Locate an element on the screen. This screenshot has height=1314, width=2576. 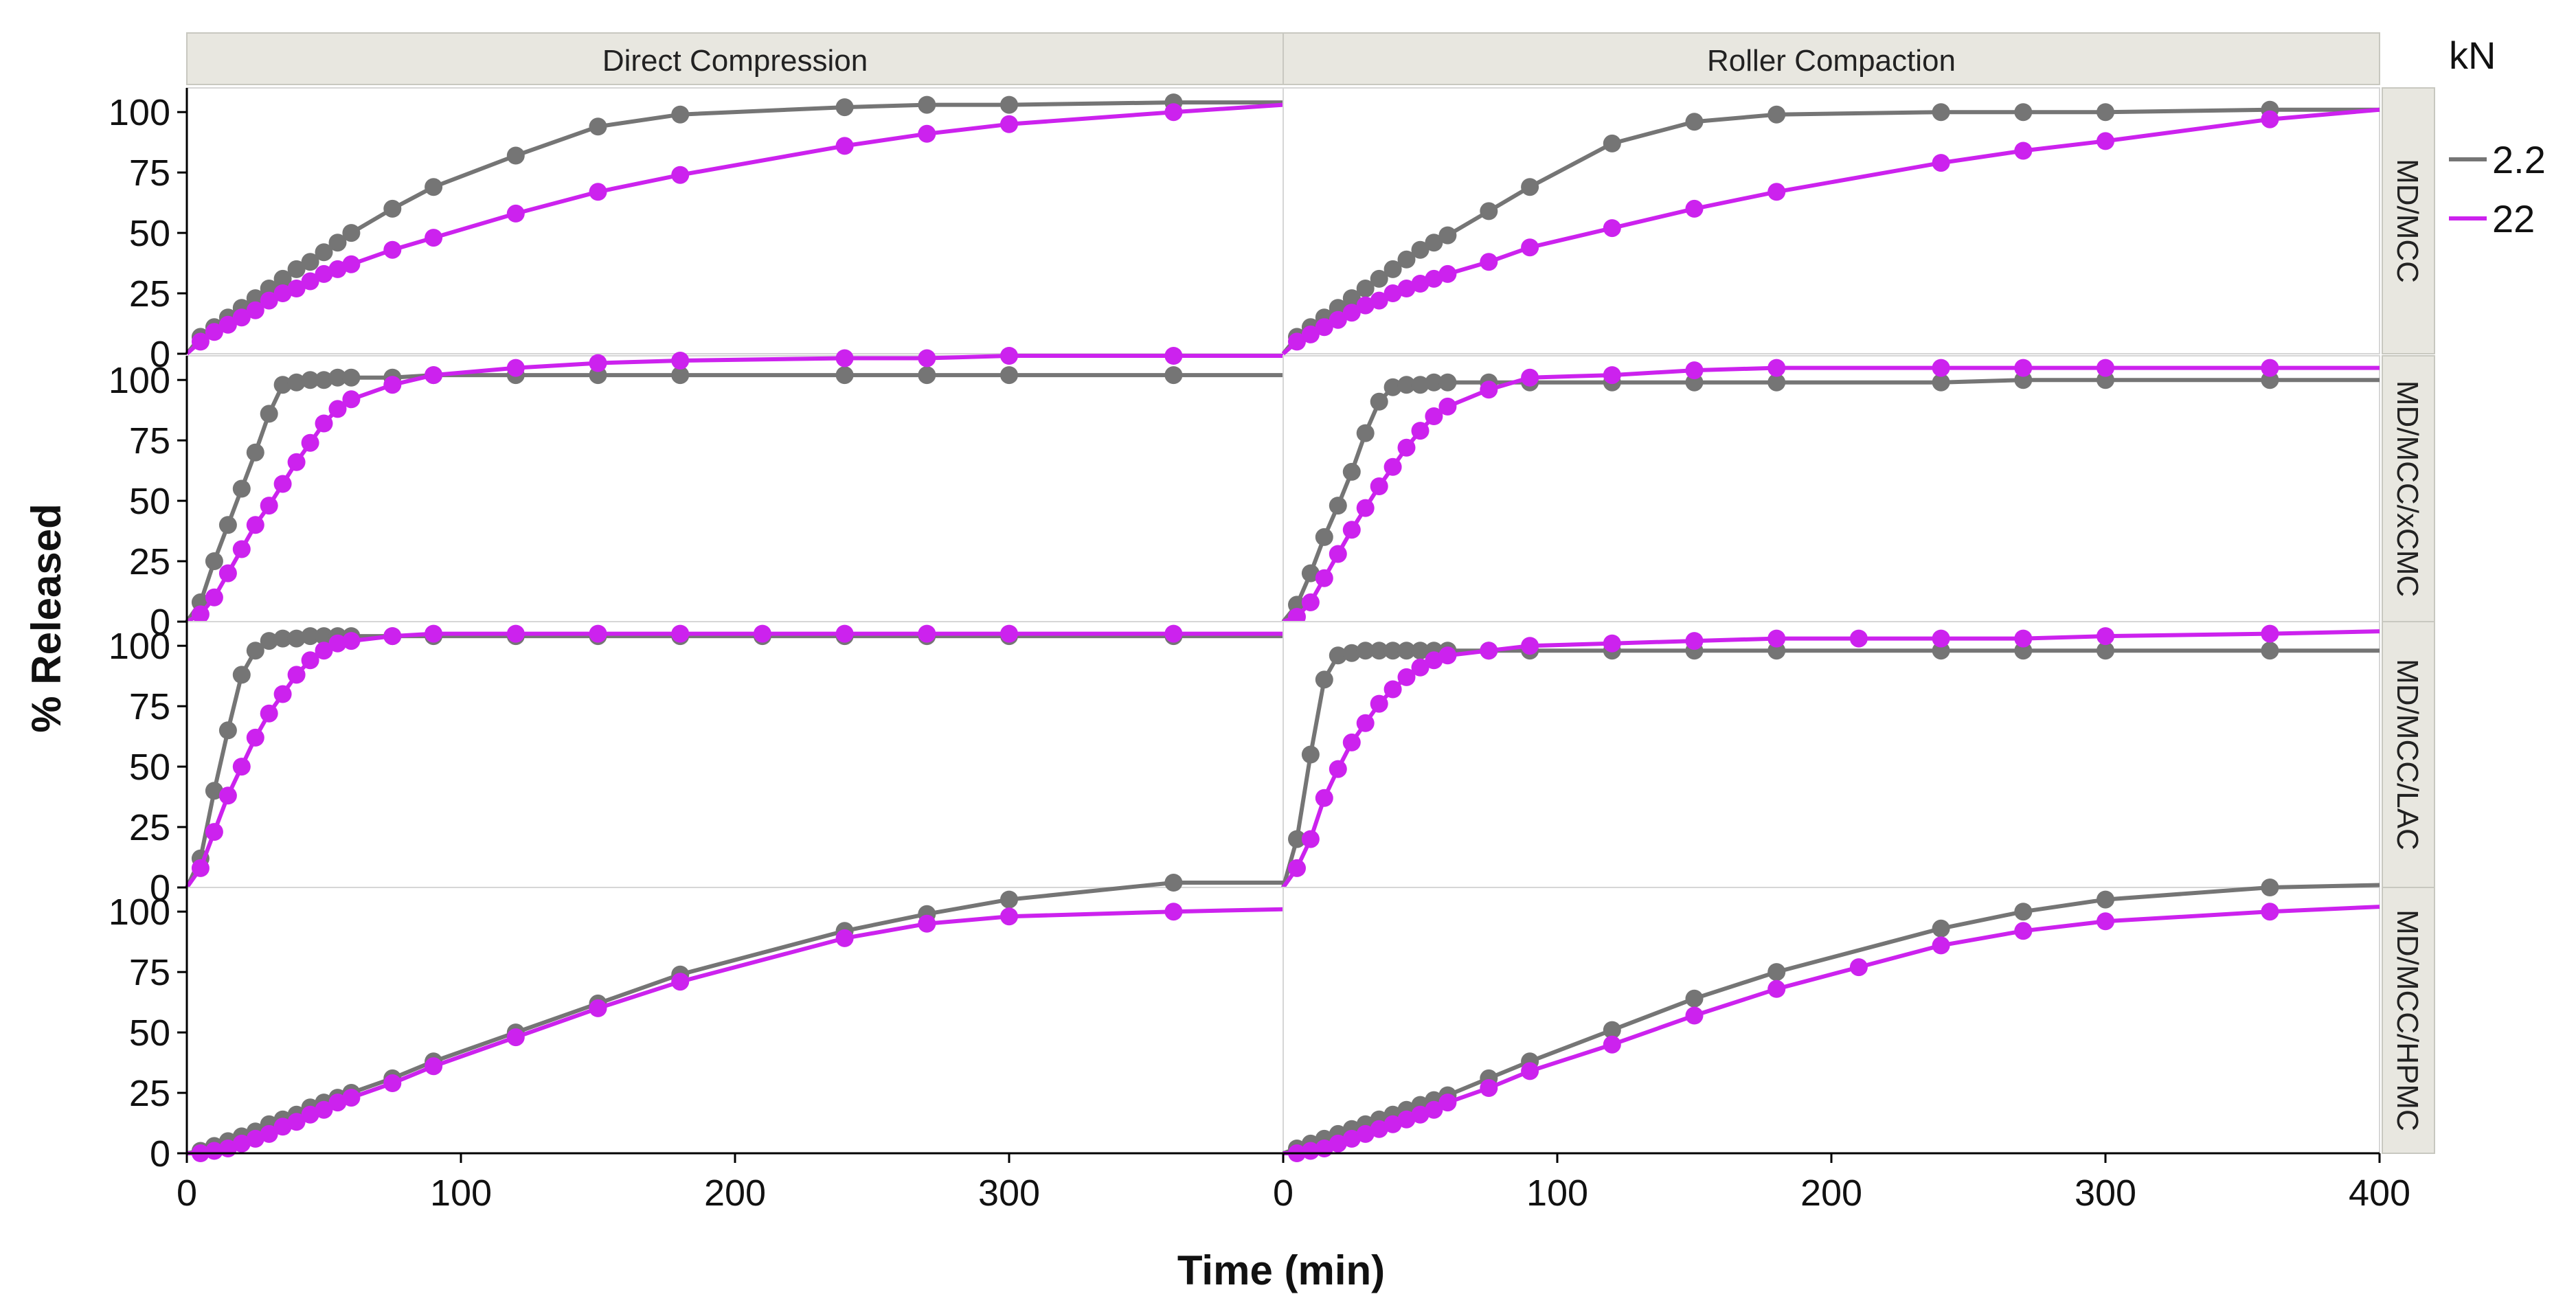
strip-direct-compression is located at coordinates (735, 58).